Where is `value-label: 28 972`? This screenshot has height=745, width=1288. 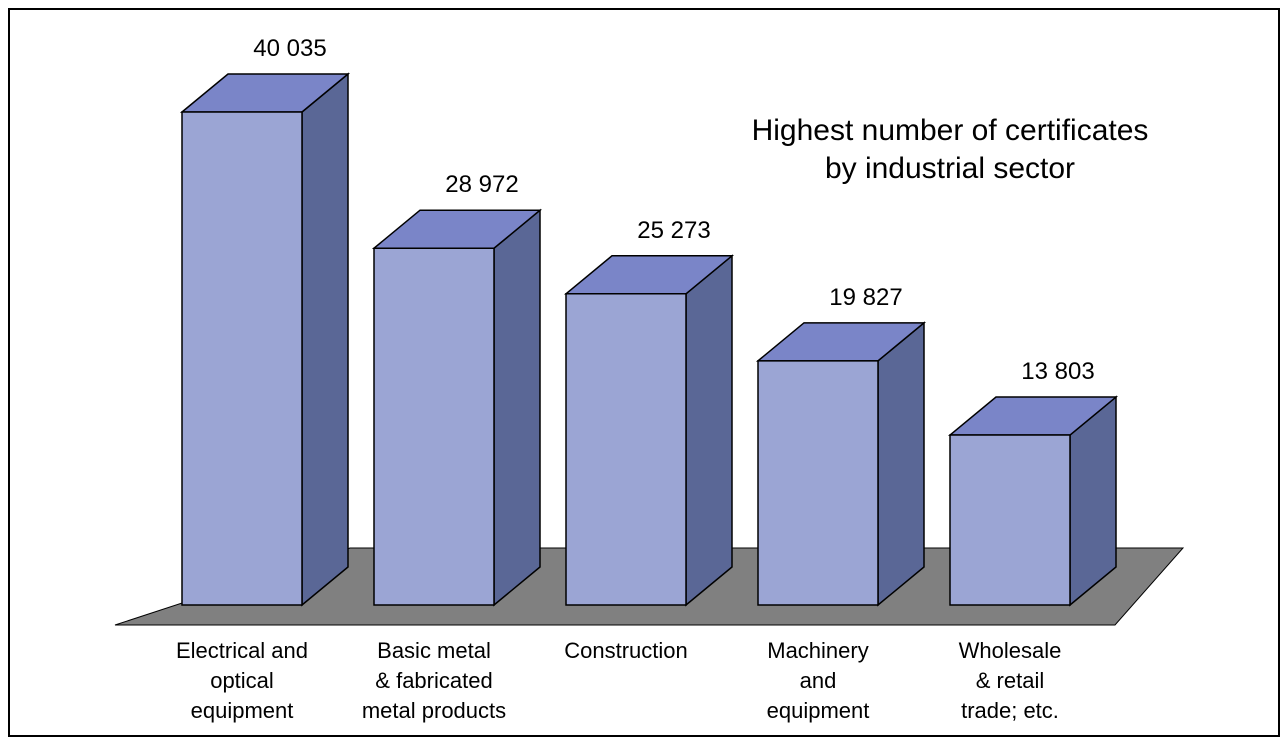
value-label: 28 972 is located at coordinates (481, 184).